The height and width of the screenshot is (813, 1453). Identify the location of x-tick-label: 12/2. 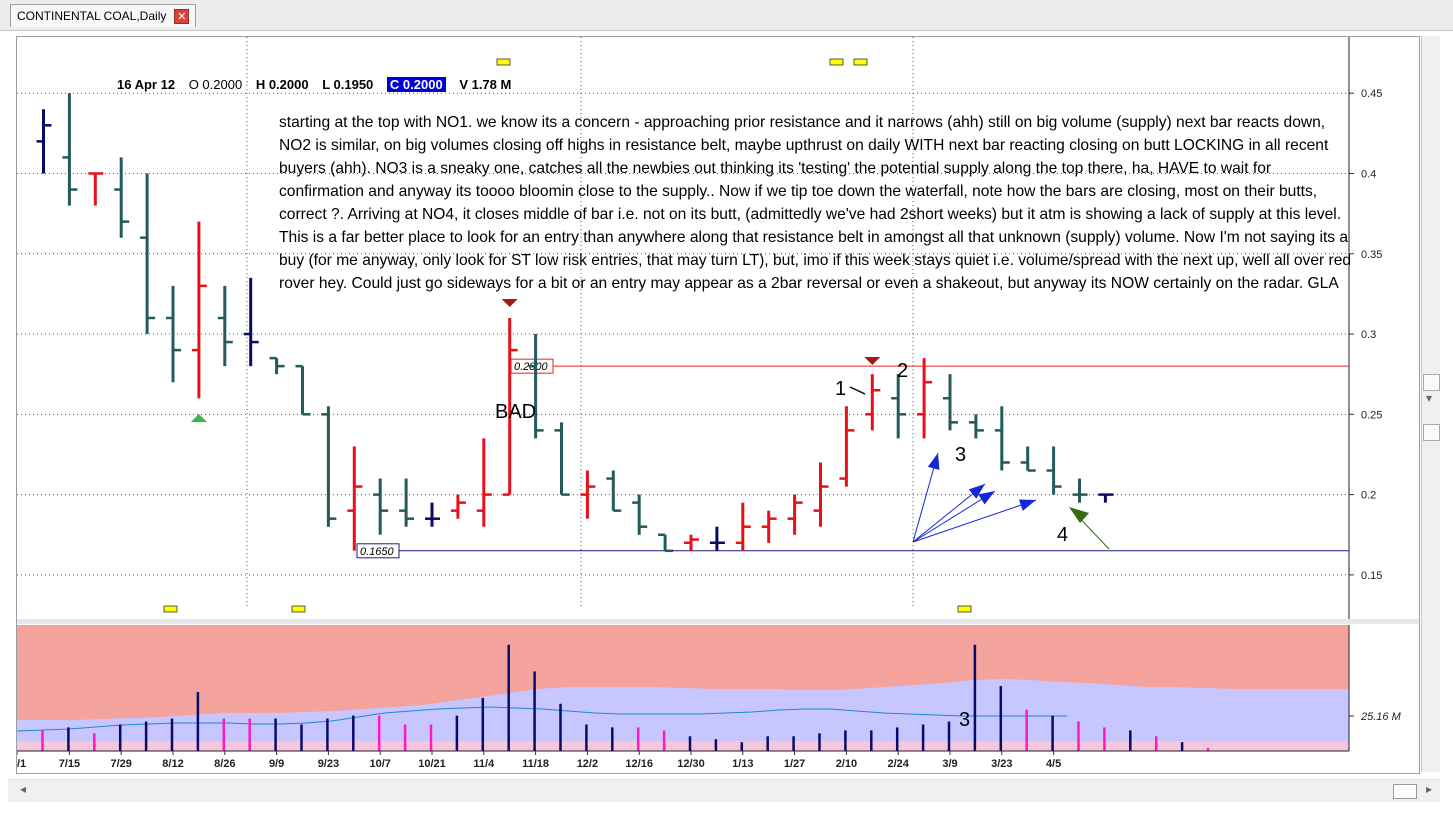
(587, 764).